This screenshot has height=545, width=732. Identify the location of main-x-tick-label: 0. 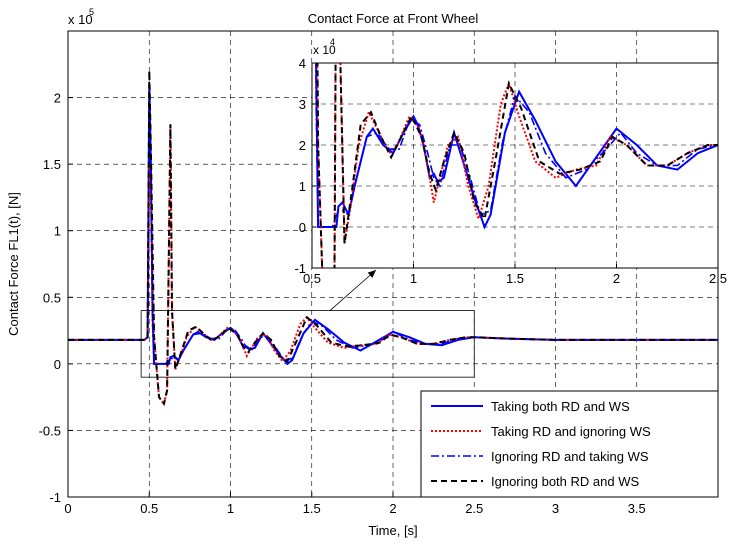
(67, 508).